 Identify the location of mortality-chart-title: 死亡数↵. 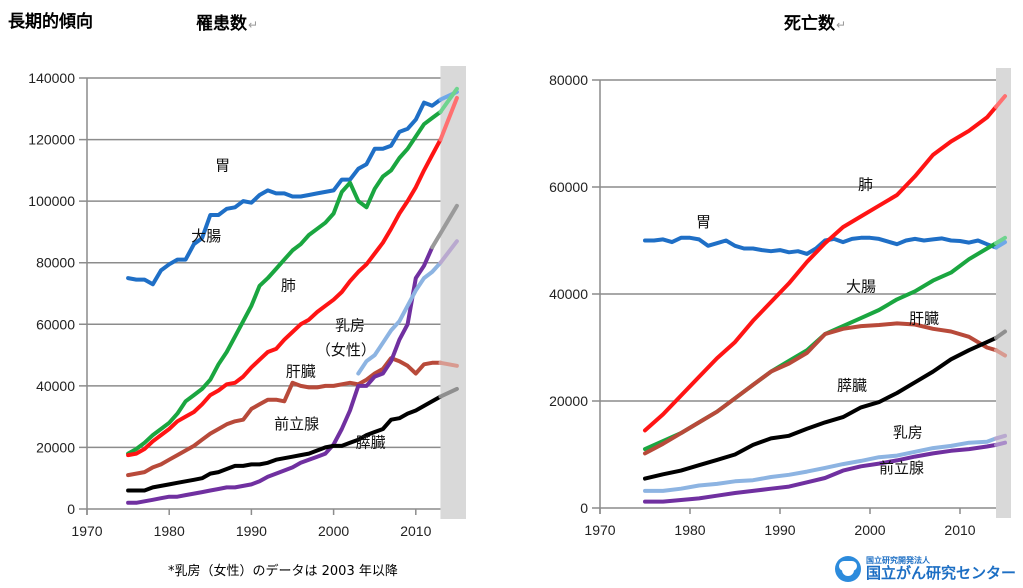
(815, 21).